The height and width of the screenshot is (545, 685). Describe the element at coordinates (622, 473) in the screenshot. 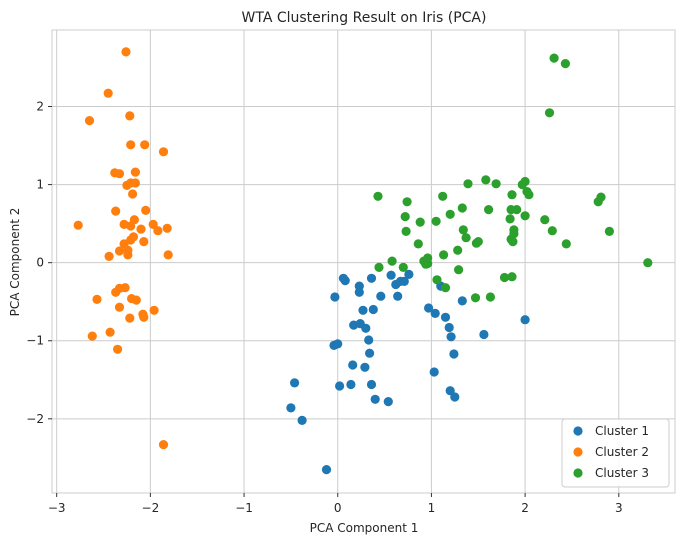

I see `legend-label: Cluster 3` at that location.